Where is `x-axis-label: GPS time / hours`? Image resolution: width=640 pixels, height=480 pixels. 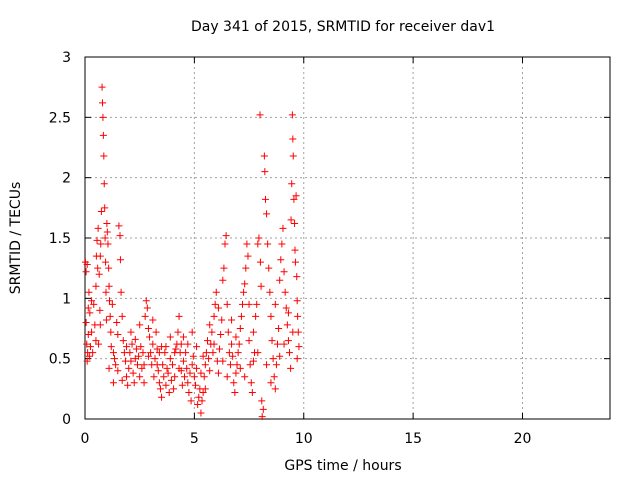
x-axis-label: GPS time / hours is located at coordinates (342, 466).